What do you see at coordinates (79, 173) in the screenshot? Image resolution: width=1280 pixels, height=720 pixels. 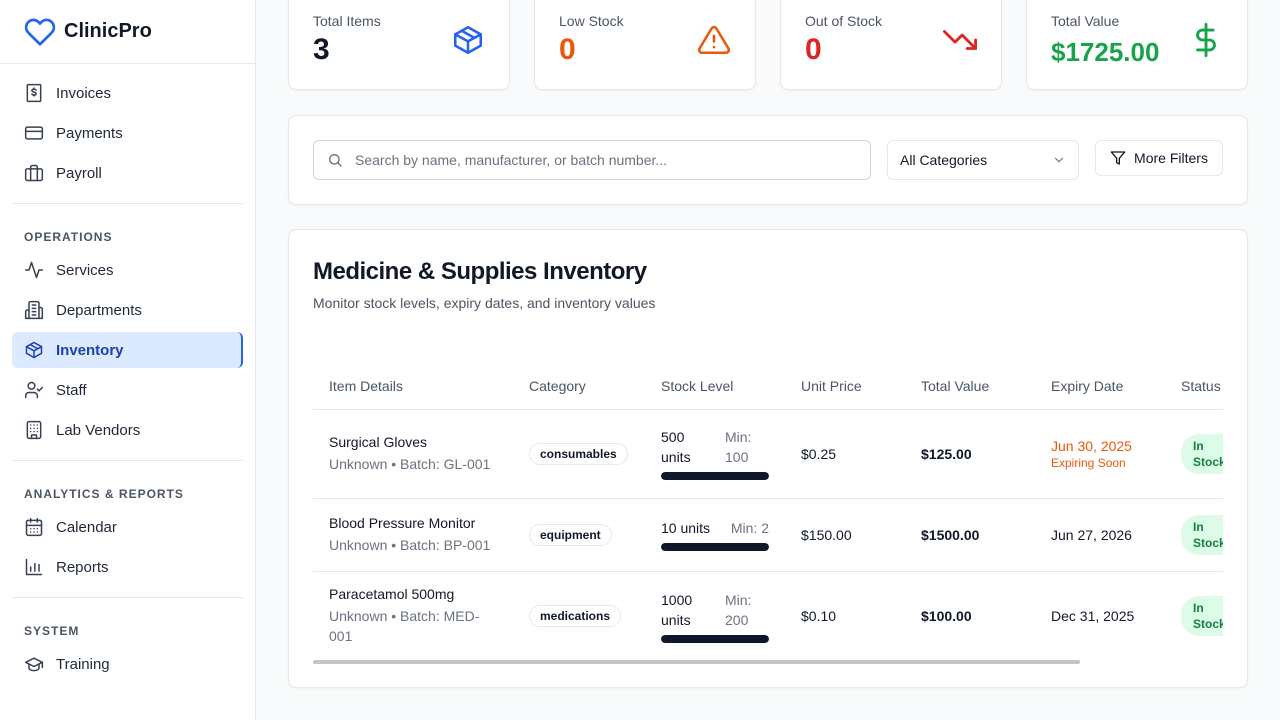 I see `sidebar-item-label: Payroll` at bounding box center [79, 173].